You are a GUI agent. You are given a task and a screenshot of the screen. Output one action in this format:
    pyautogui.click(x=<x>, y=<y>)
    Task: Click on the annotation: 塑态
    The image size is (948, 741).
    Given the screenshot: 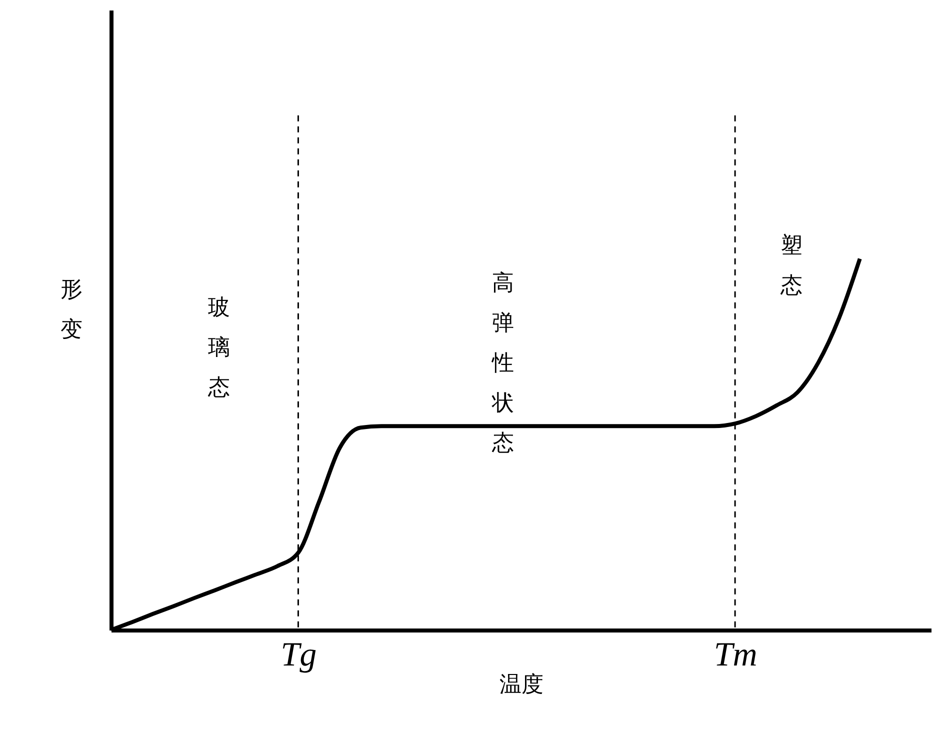 What is the action you would take?
    pyautogui.click(x=791, y=266)
    